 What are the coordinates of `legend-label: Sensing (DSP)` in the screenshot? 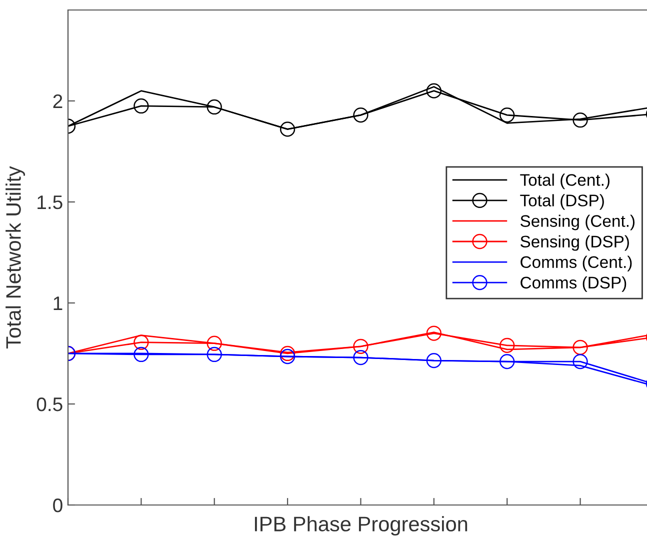 It's located at (574, 243).